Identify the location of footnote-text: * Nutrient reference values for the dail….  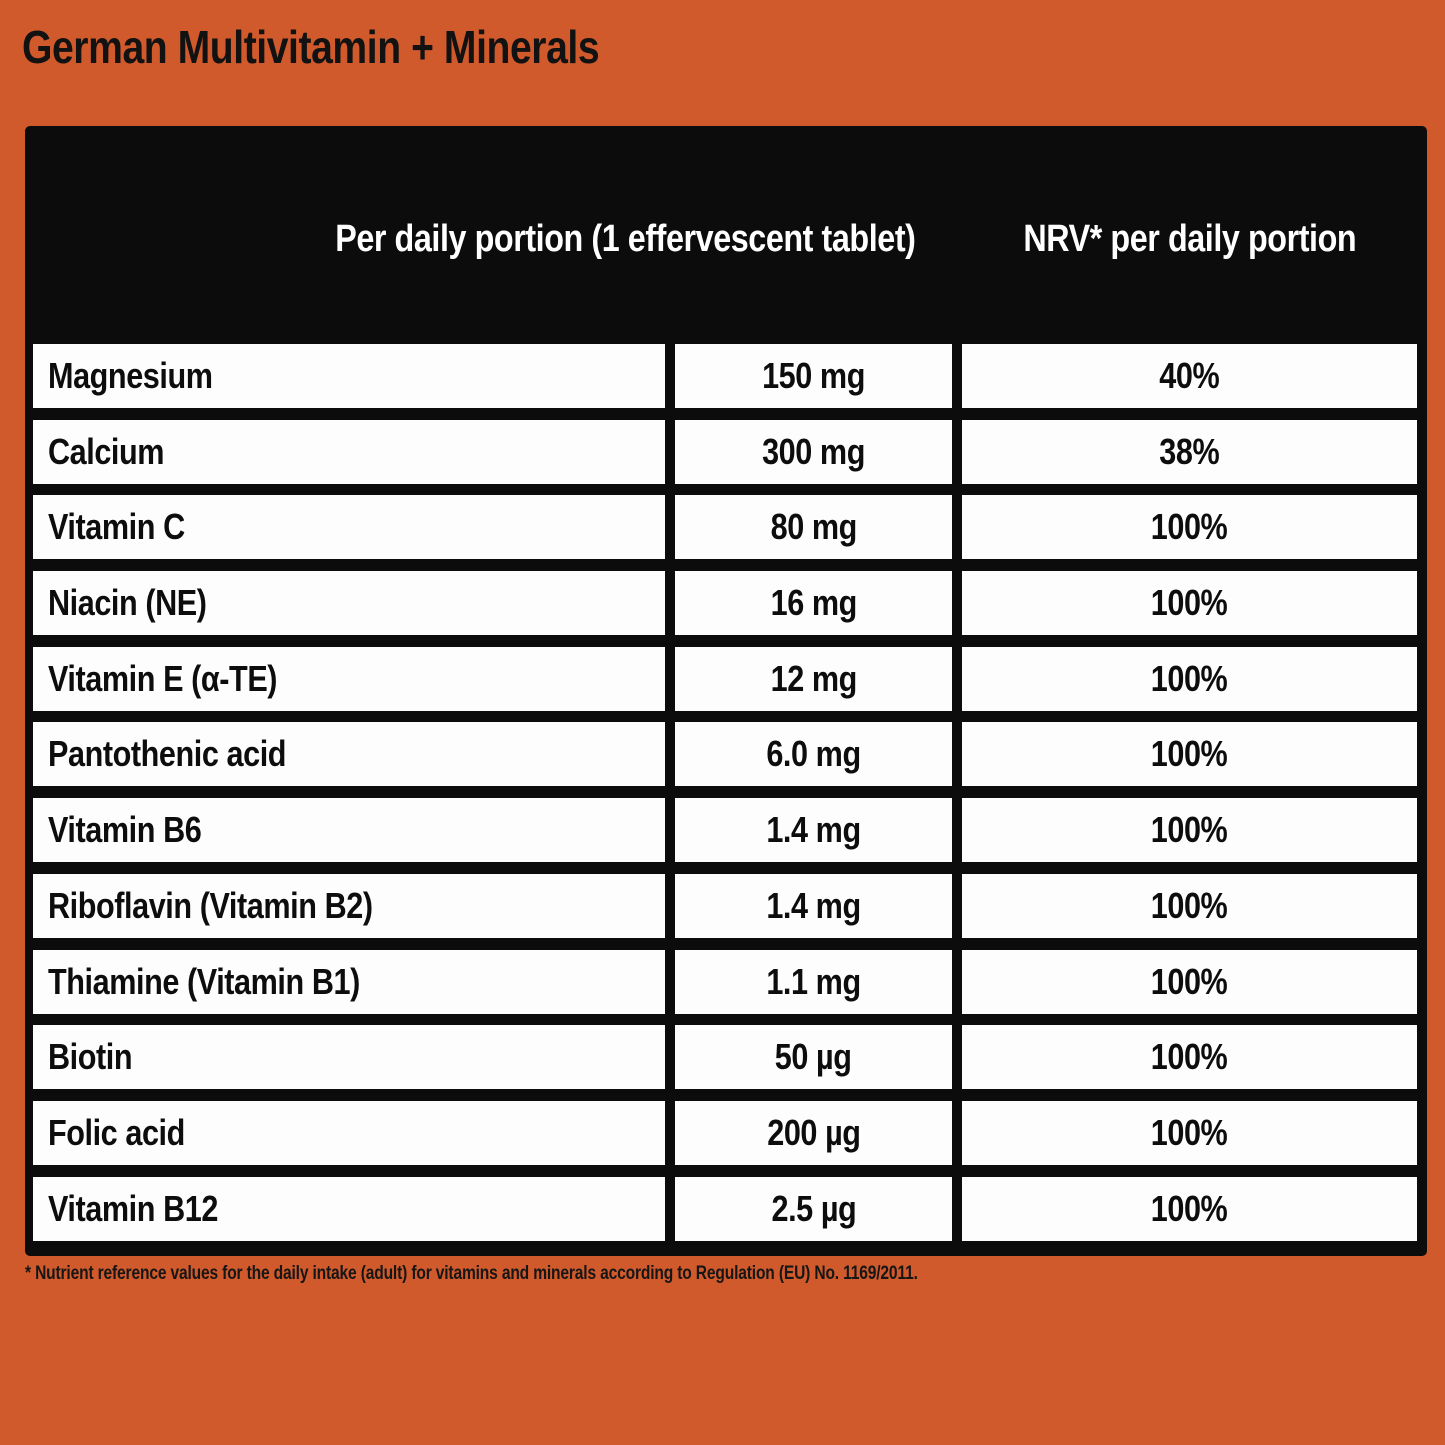
(471, 1273).